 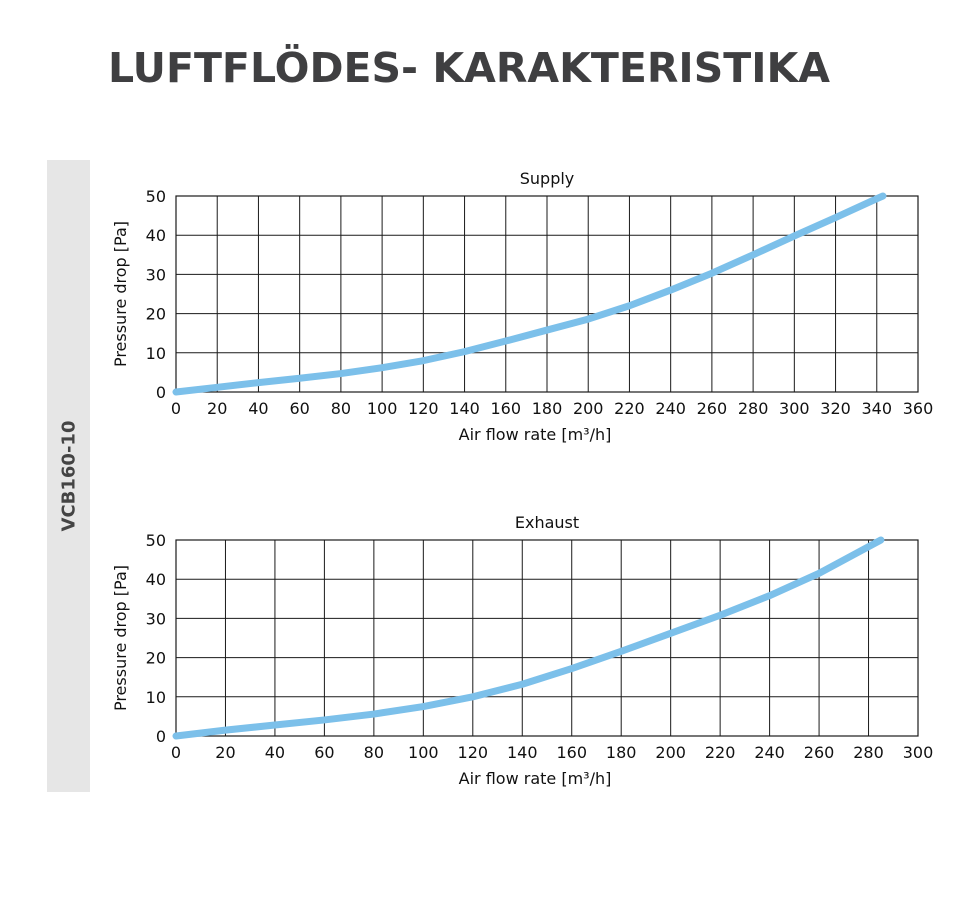 What do you see at coordinates (547, 178) in the screenshot?
I see `supply-chart-title: Supply` at bounding box center [547, 178].